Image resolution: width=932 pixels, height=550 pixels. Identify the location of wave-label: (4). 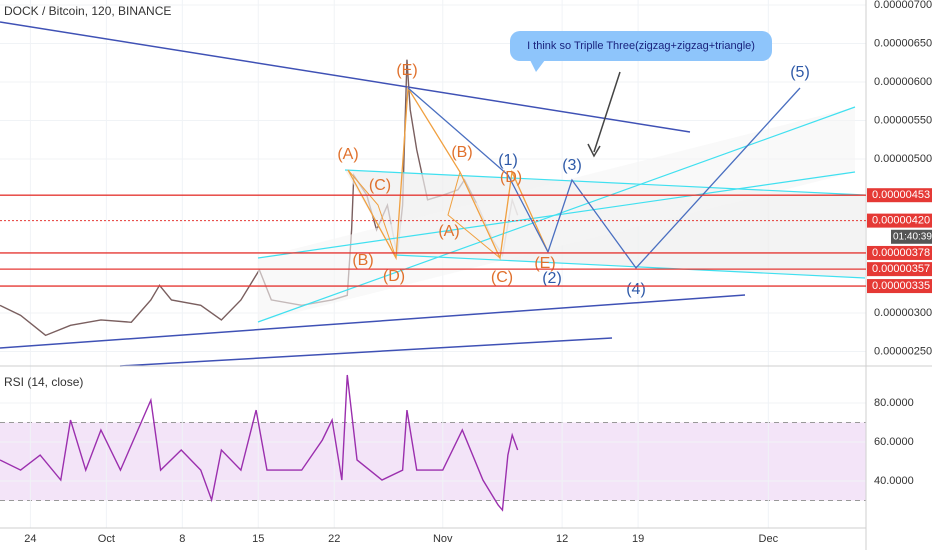
(636, 289).